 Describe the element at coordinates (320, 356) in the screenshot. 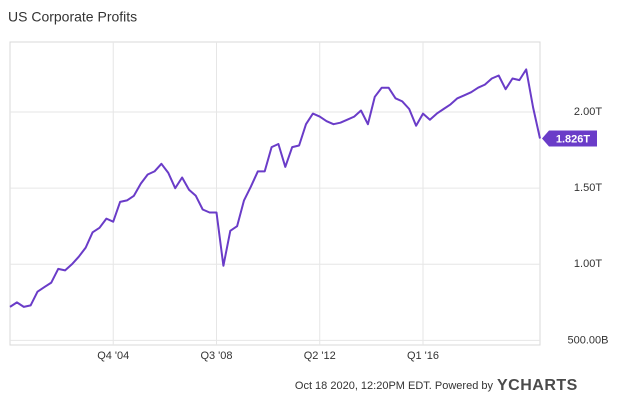

I see `x-tick-label: Q2 '12` at that location.